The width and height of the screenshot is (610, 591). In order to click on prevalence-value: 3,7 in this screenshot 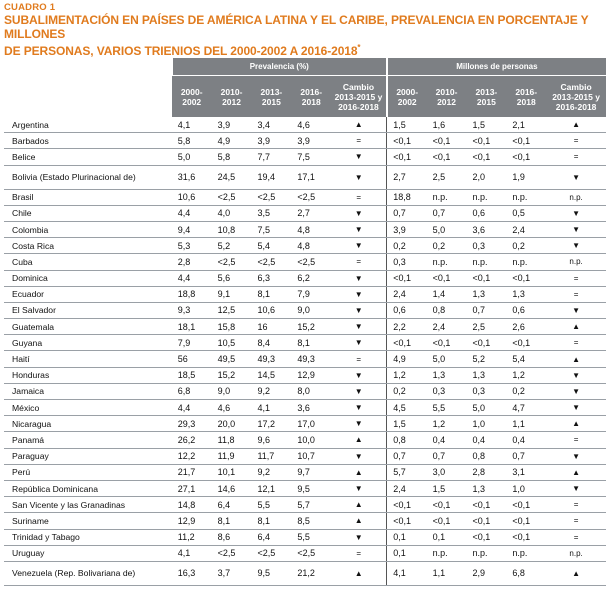, I will do `click(231, 573)`.